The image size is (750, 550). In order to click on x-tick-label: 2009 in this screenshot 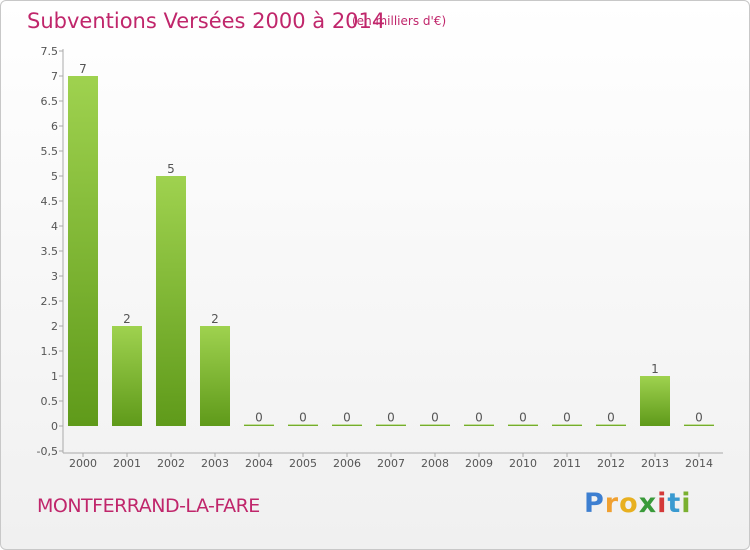, I will do `click(479, 463)`.